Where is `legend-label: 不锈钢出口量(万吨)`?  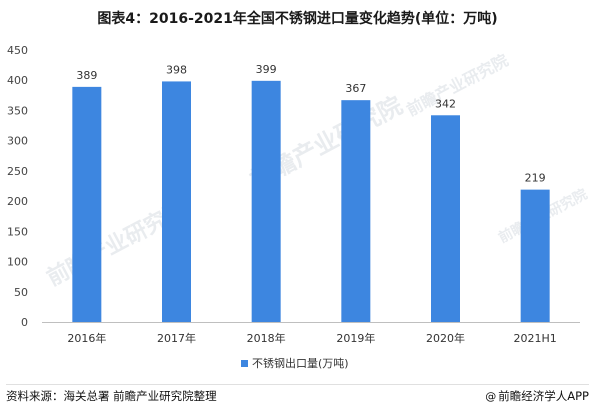
legend-label: 不锈钢出口量(万吨) is located at coordinates (300, 363).